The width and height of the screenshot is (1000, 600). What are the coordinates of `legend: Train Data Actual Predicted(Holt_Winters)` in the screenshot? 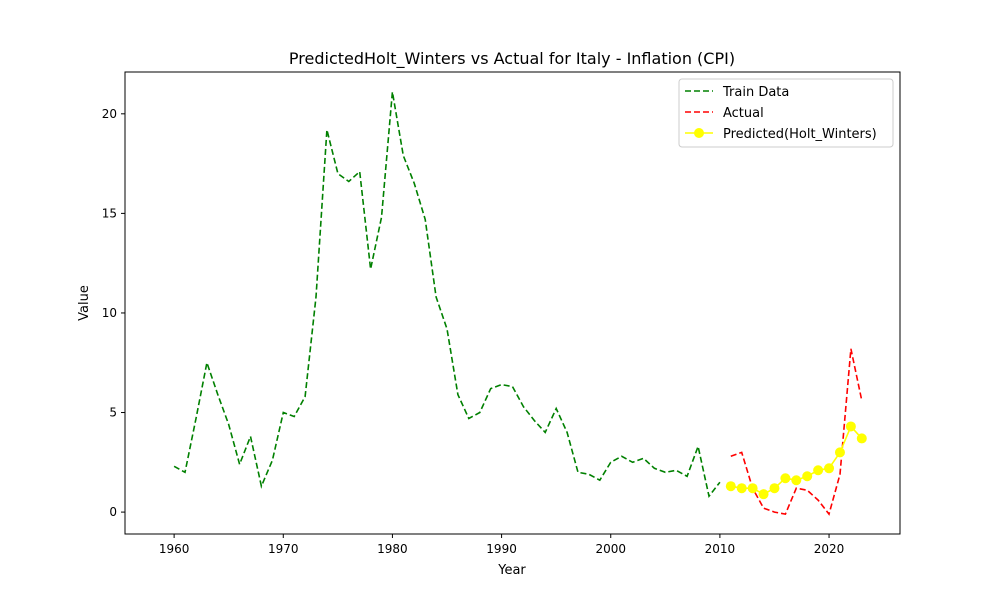 It's located at (786, 113).